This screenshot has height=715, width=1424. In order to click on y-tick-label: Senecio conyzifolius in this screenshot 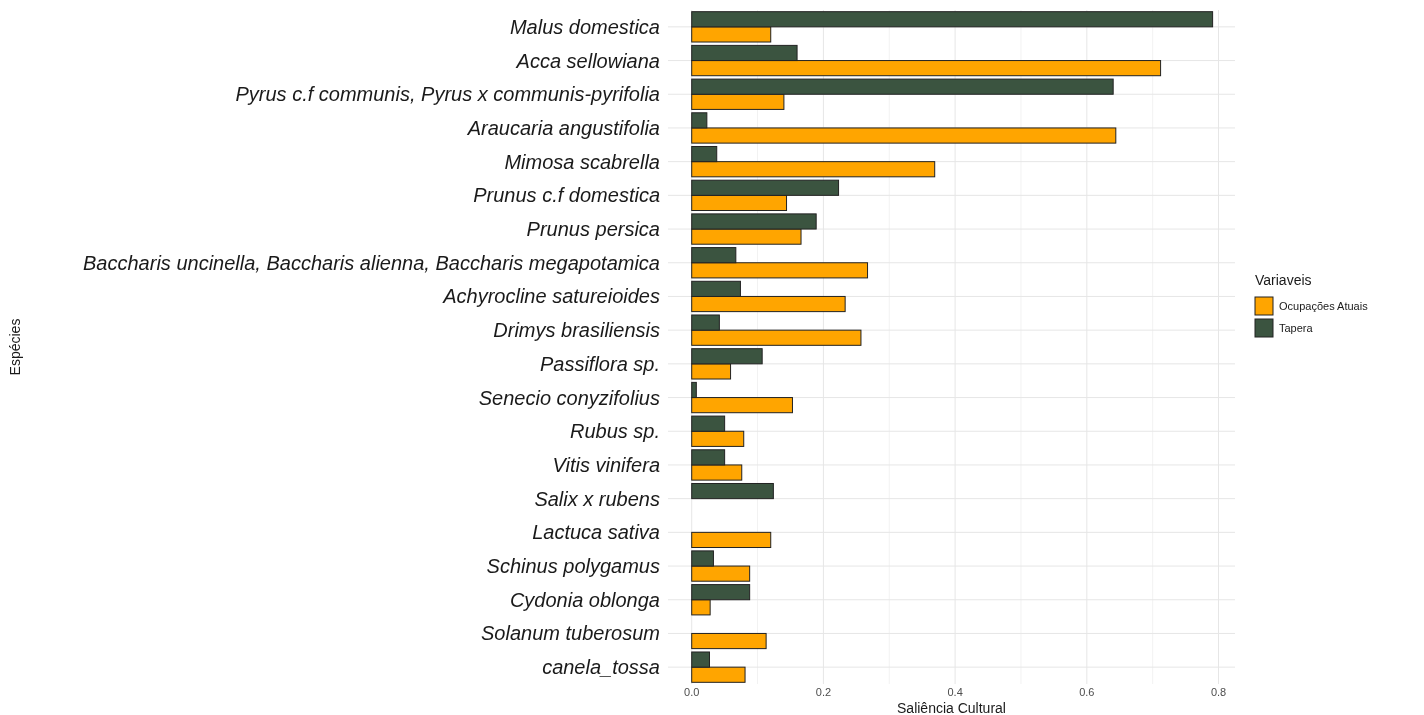, I will do `click(569, 397)`.